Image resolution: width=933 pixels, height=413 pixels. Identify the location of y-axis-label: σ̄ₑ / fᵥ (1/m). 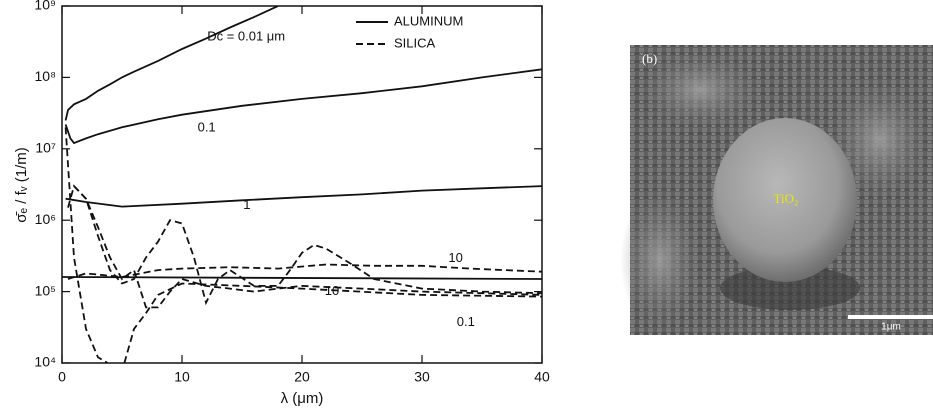
(21, 184).